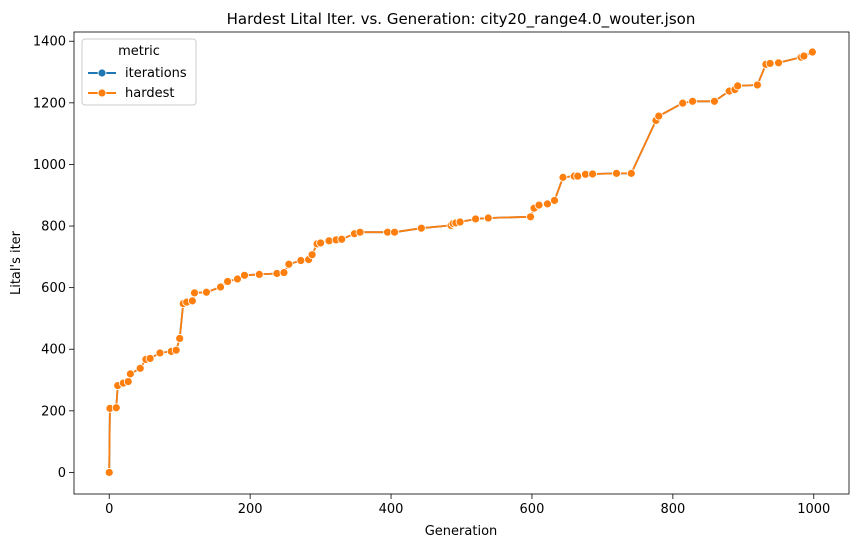 The height and width of the screenshot is (547, 859). What do you see at coordinates (391, 509) in the screenshot?
I see `x-tick-label: 400` at bounding box center [391, 509].